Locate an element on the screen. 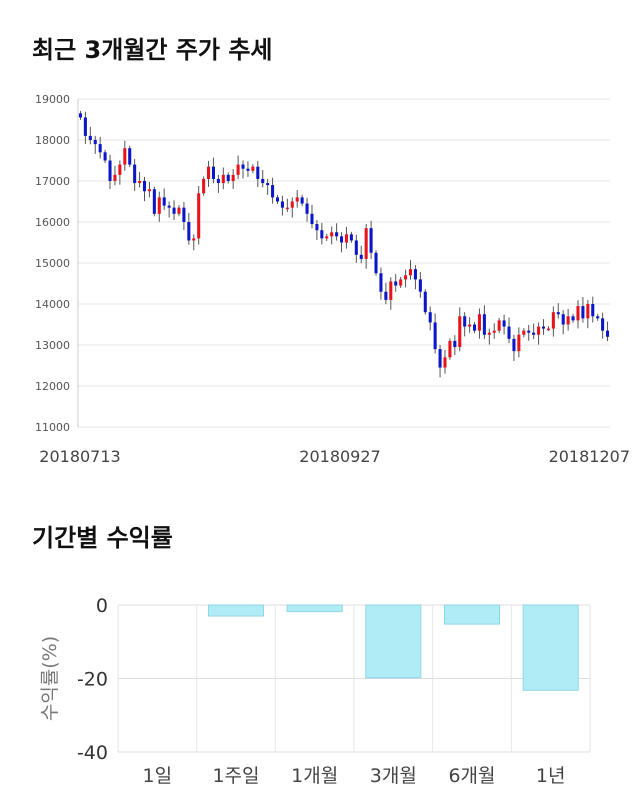  price-y-tick: 11000 is located at coordinates (52, 427).